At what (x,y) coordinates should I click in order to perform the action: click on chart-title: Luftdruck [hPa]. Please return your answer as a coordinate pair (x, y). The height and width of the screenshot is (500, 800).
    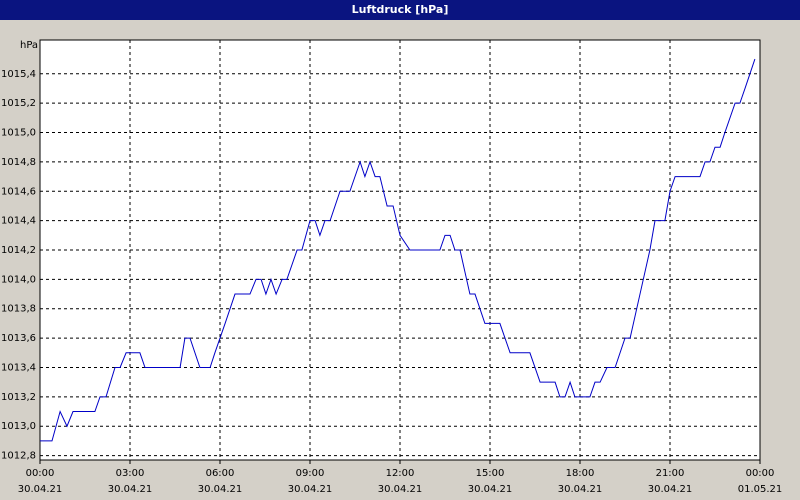
    Looking at the image, I should click on (400, 9).